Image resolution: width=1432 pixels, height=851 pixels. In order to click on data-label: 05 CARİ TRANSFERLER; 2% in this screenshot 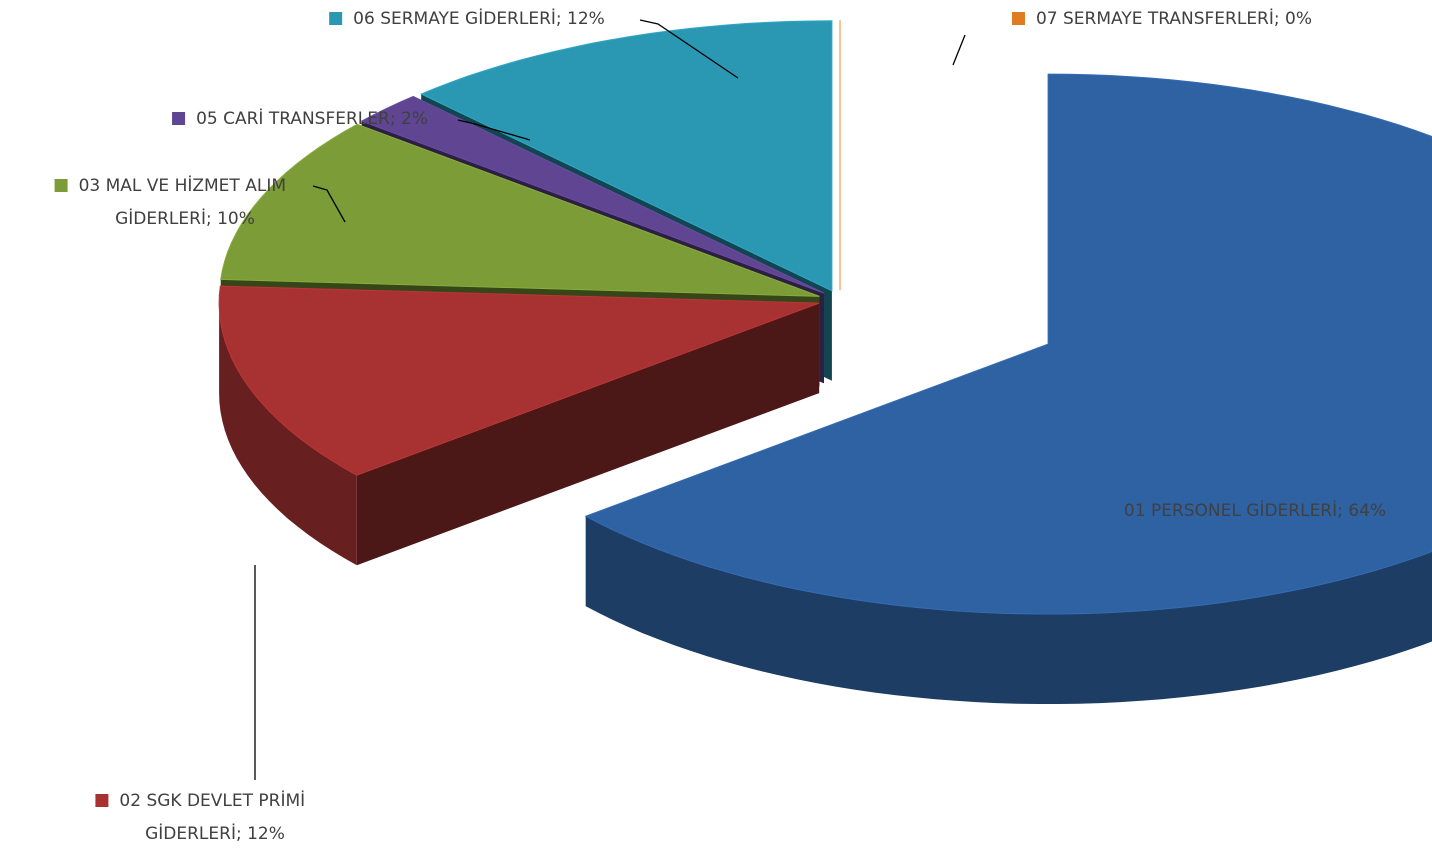, I will do `click(312, 118)`.